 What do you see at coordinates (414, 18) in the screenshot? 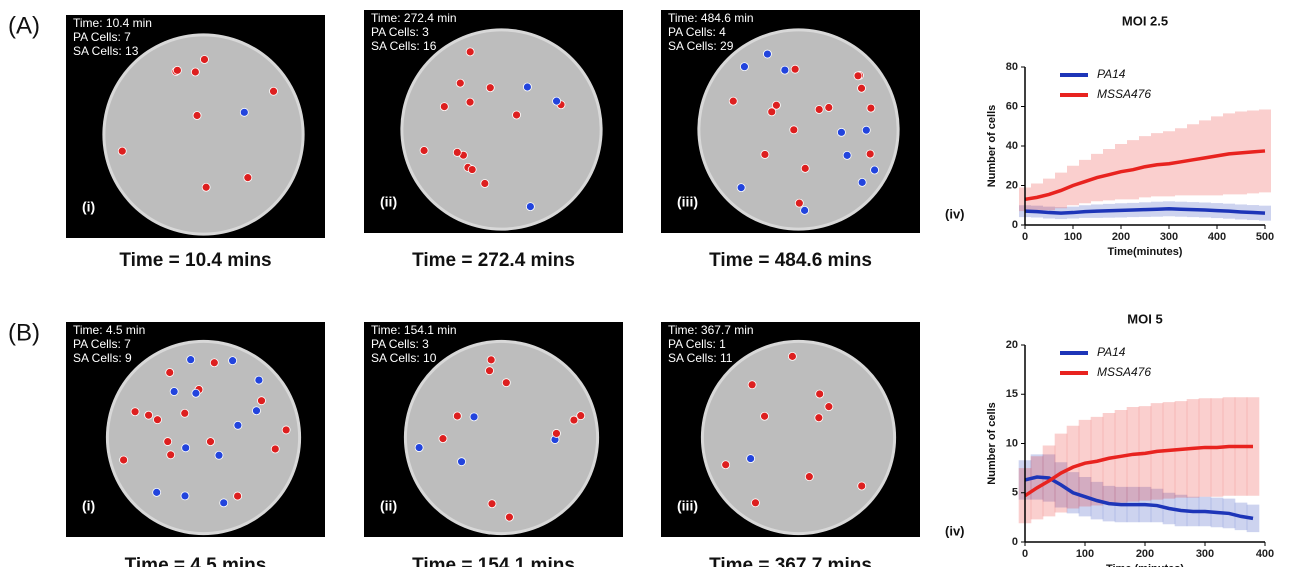
I see `overlay-text: Time: 272.4 min` at bounding box center [414, 18].